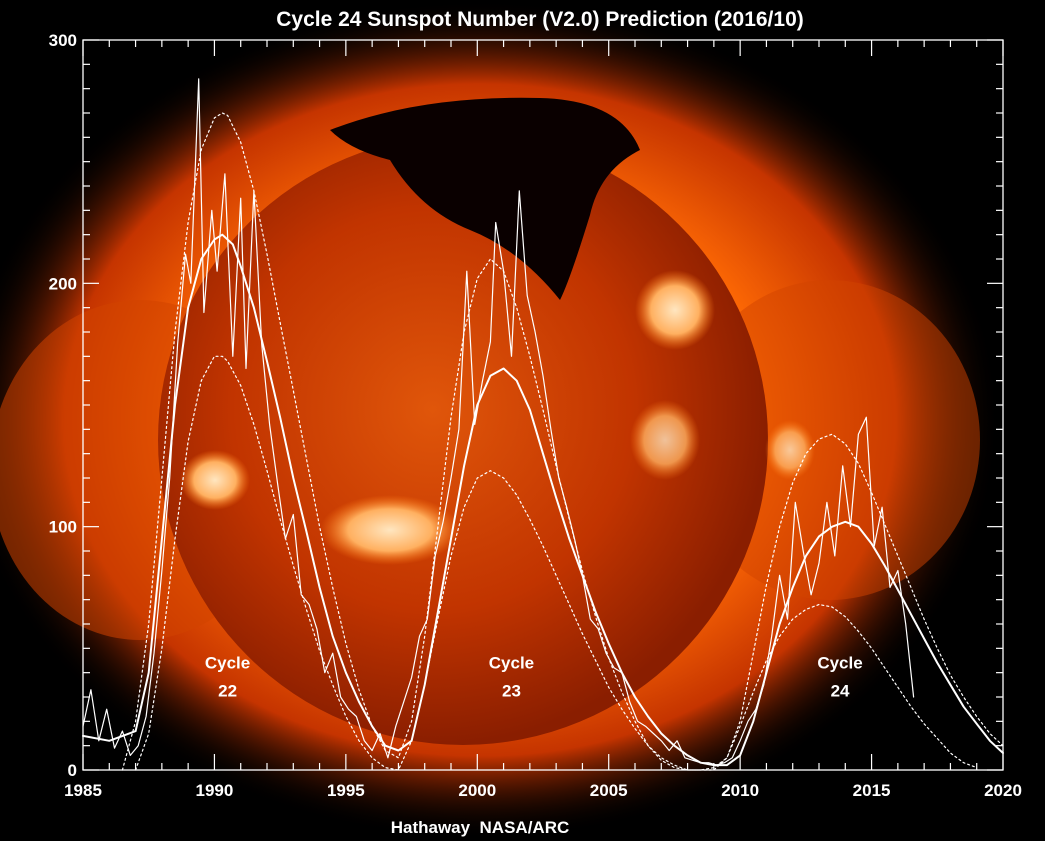 This screenshot has width=1045, height=841. Describe the element at coordinates (511, 690) in the screenshot. I see `cycle-number: 23` at that location.